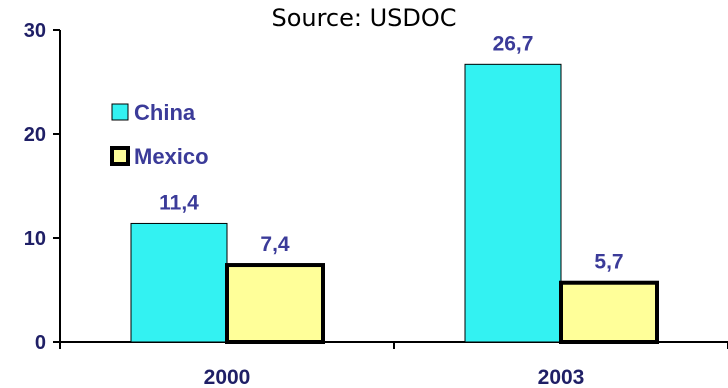  I want to click on data-label-china-2003: 26,7, so click(513, 43).